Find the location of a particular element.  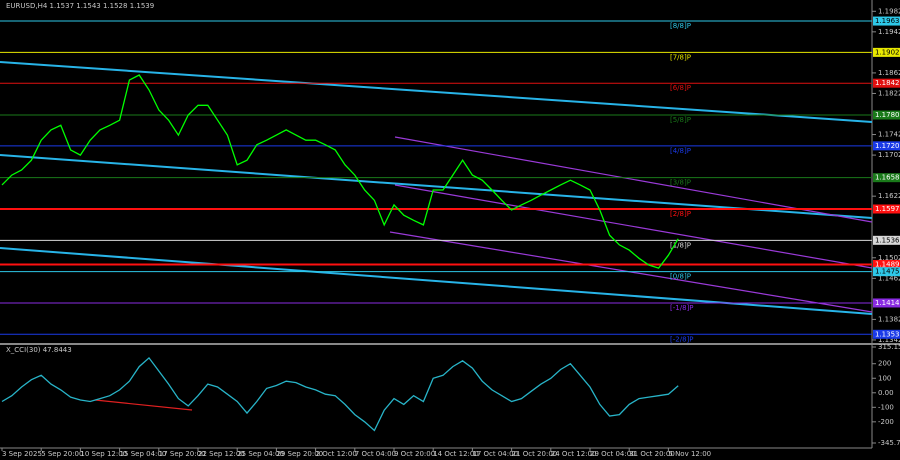

level-price-label: 1.1780 is located at coordinates (887, 115).